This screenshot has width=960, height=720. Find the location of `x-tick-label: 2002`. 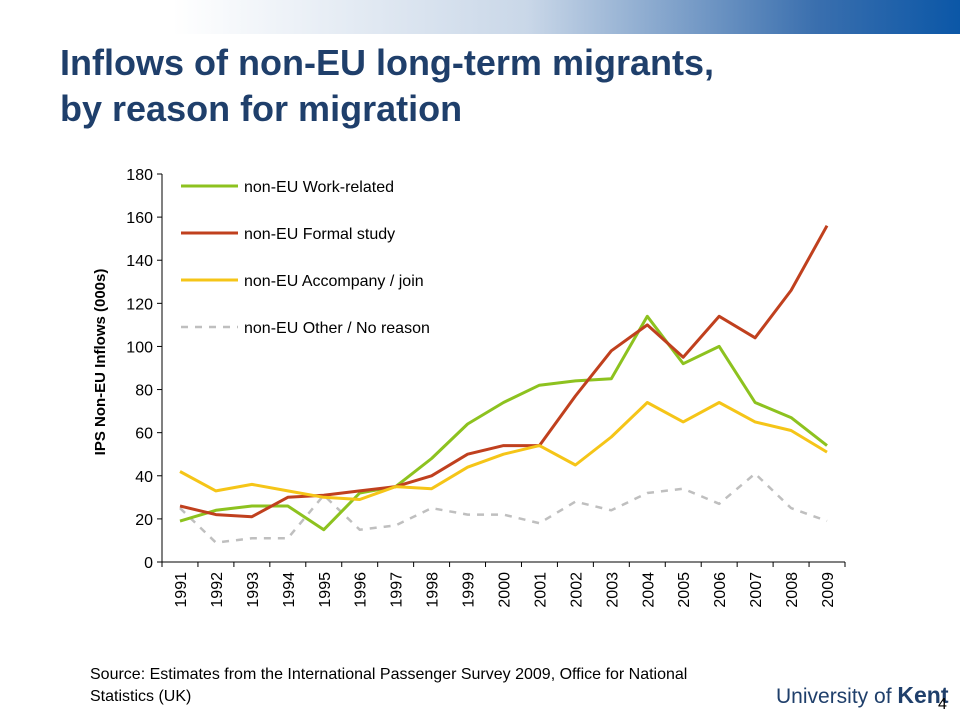

x-tick-label: 2002 is located at coordinates (576, 590).